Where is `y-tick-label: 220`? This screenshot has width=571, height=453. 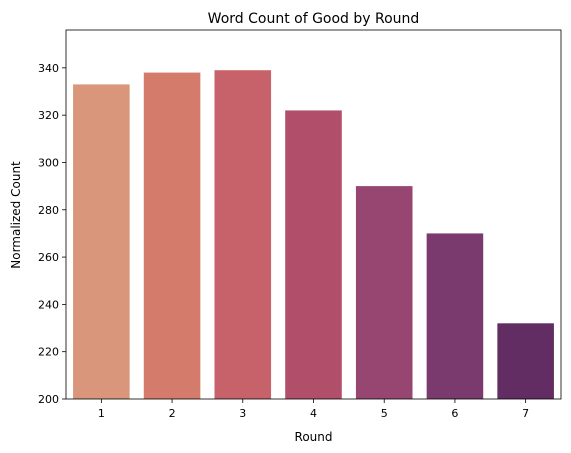 y-tick-label: 220 is located at coordinates (48, 352).